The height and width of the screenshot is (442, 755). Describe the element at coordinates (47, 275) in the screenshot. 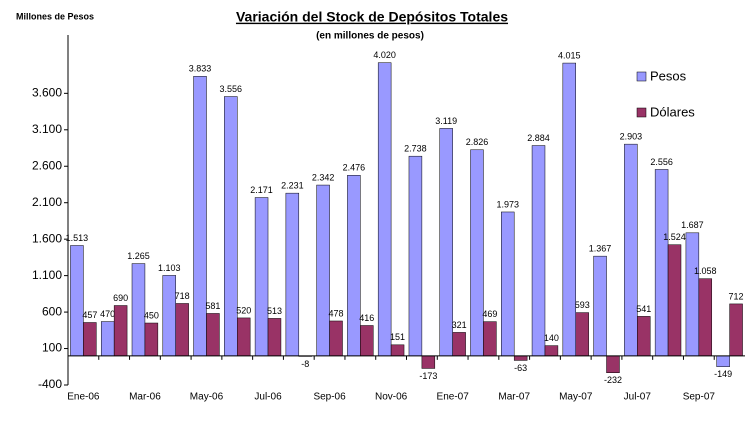

I see `y-tick-label: 1.100` at that location.